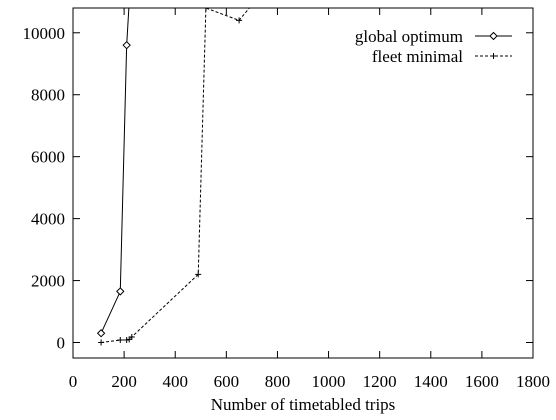  What do you see at coordinates (533, 381) in the screenshot?
I see `x-tick-label: 1800` at bounding box center [533, 381].